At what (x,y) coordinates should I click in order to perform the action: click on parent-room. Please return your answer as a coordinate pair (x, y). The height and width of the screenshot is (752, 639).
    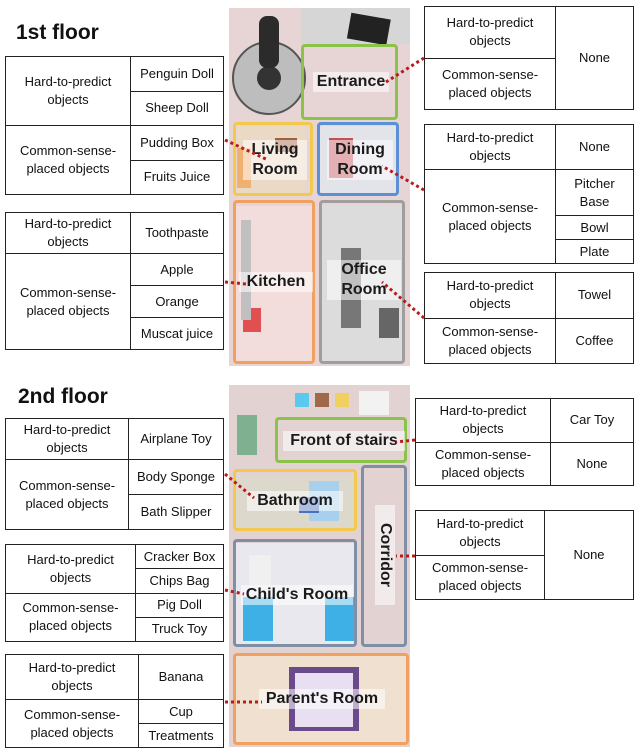
    Looking at the image, I should click on (321, 699).